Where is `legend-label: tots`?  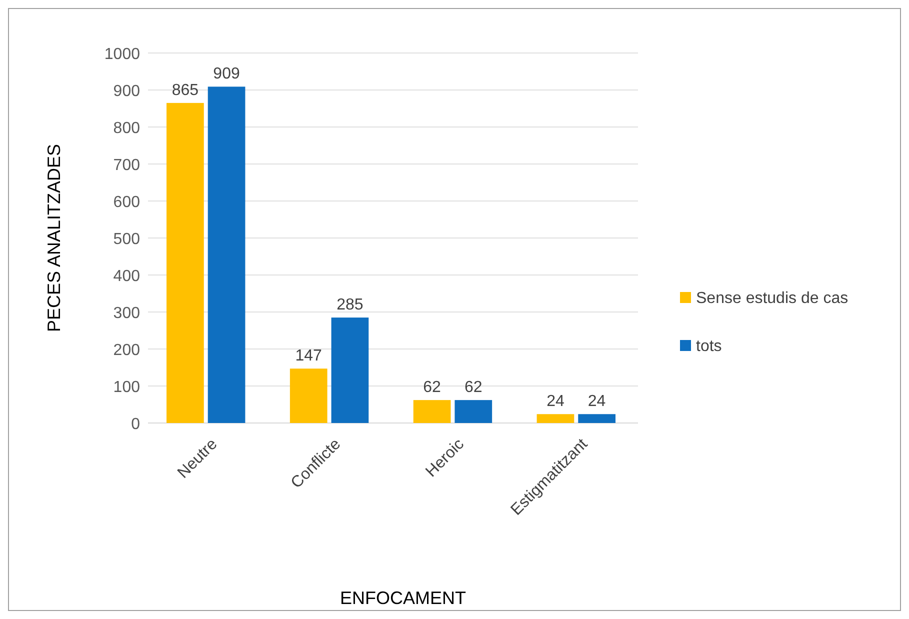 legend-label: tots is located at coordinates (709, 346).